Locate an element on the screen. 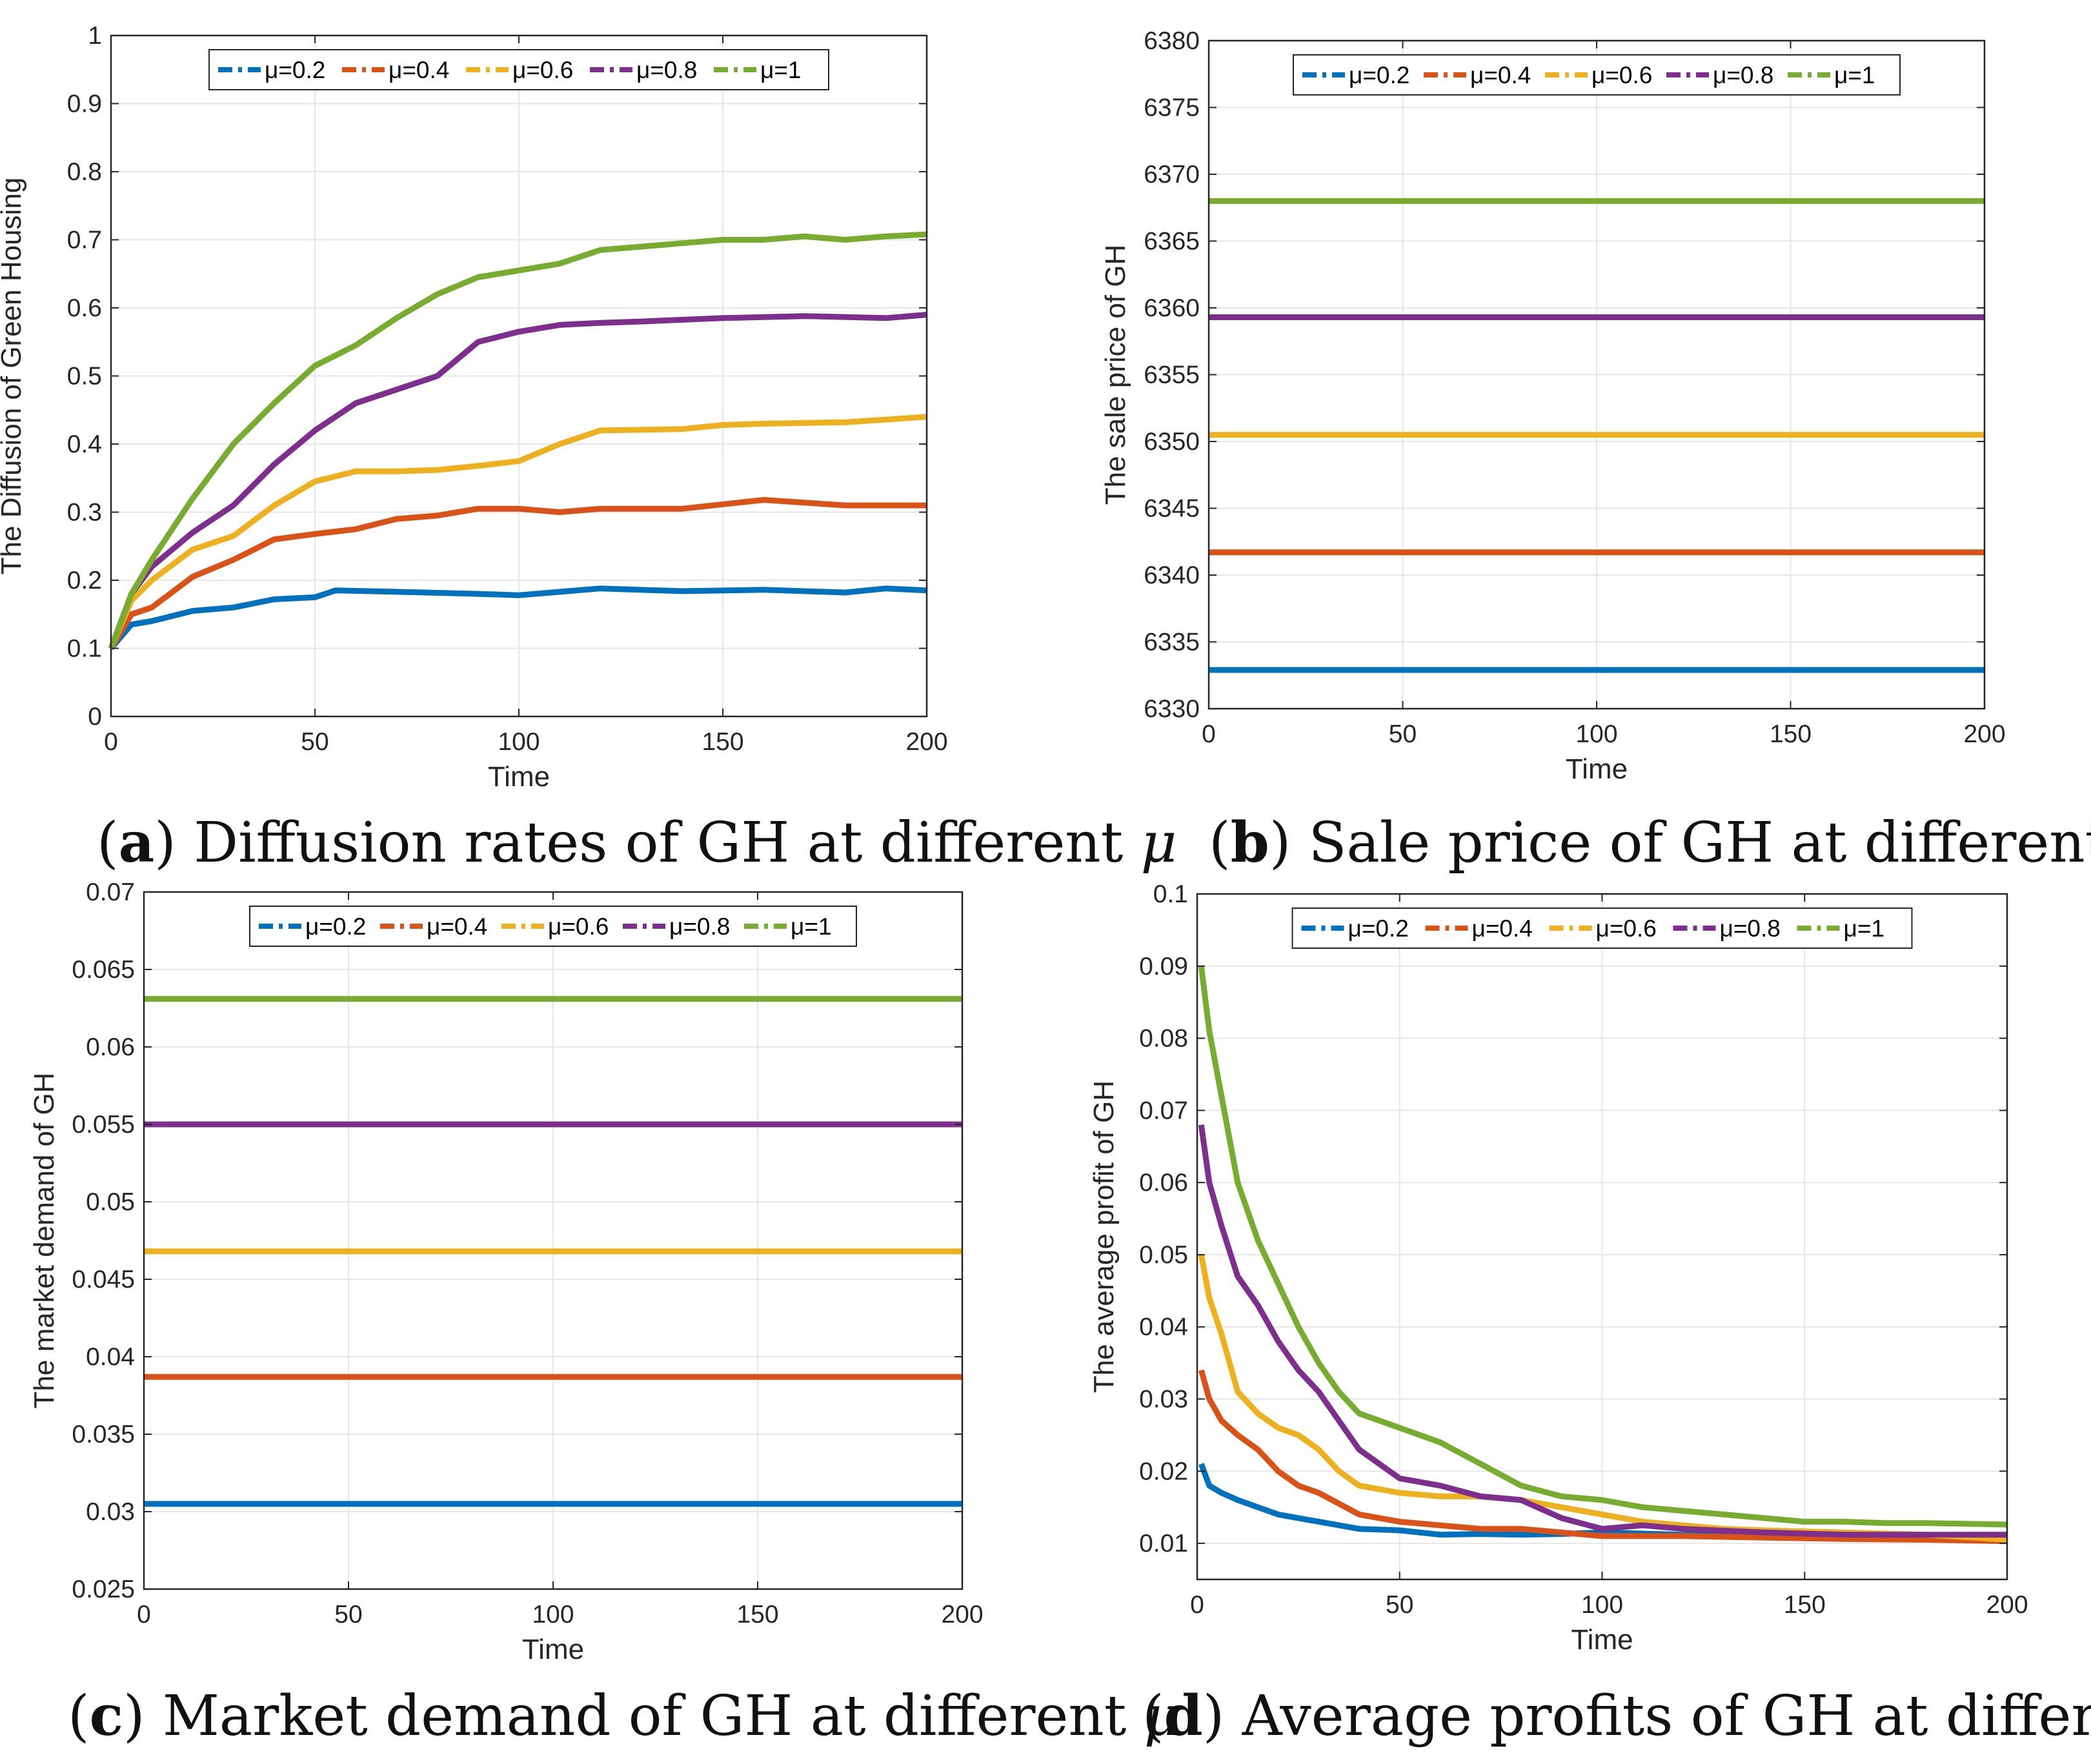  caption: (d) Average profits of GH at different μ is located at coordinates (1617, 1716).